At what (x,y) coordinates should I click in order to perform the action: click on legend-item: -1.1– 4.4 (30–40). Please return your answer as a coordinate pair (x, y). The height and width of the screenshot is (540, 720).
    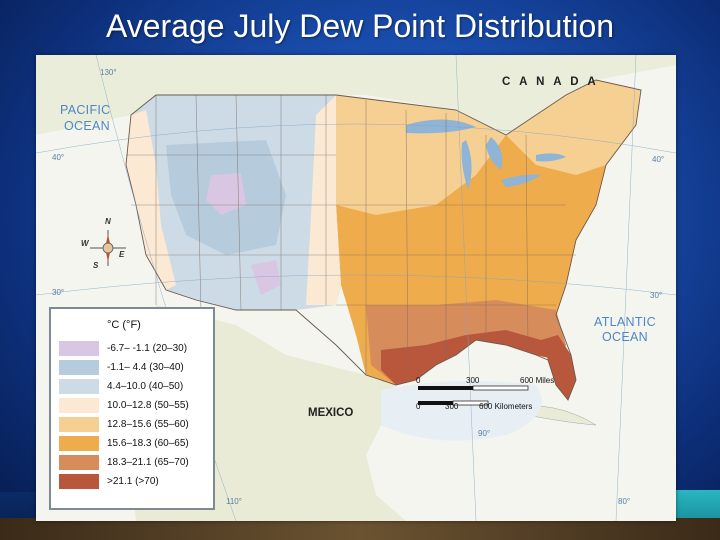
    Looking at the image, I should click on (134, 368).